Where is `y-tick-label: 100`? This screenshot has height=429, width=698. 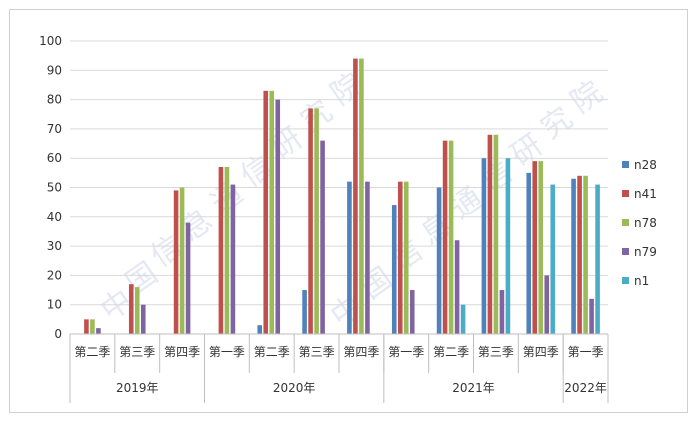
y-tick-label: 100 is located at coordinates (50, 41).